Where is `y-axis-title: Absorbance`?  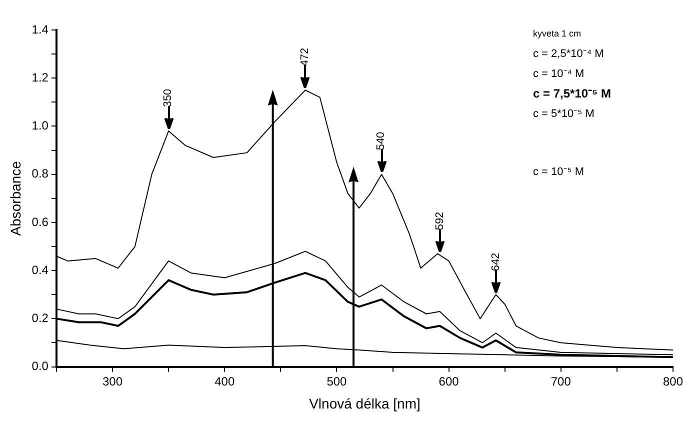 y-axis-title: Absorbance is located at coordinates (15, 198).